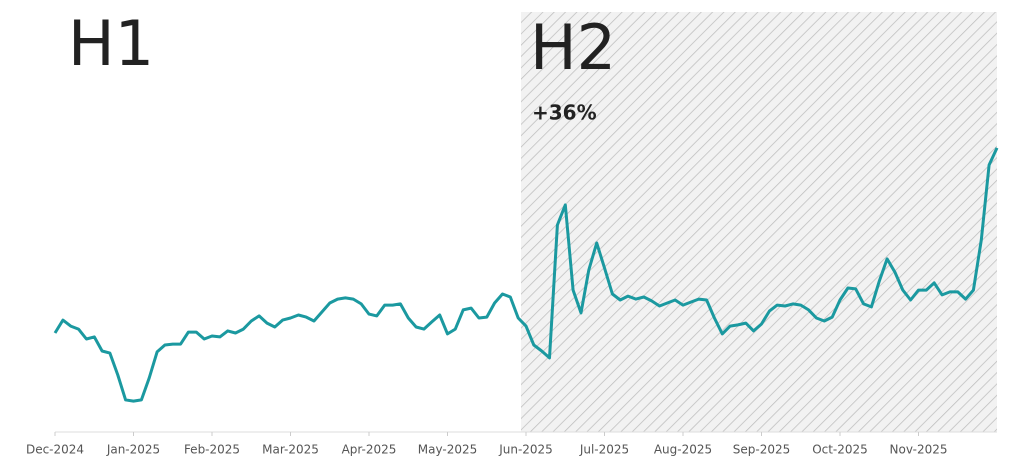 The image size is (1024, 466). Describe the element at coordinates (840, 450) in the screenshot. I see `x-tick-label: Oct-2025` at that location.